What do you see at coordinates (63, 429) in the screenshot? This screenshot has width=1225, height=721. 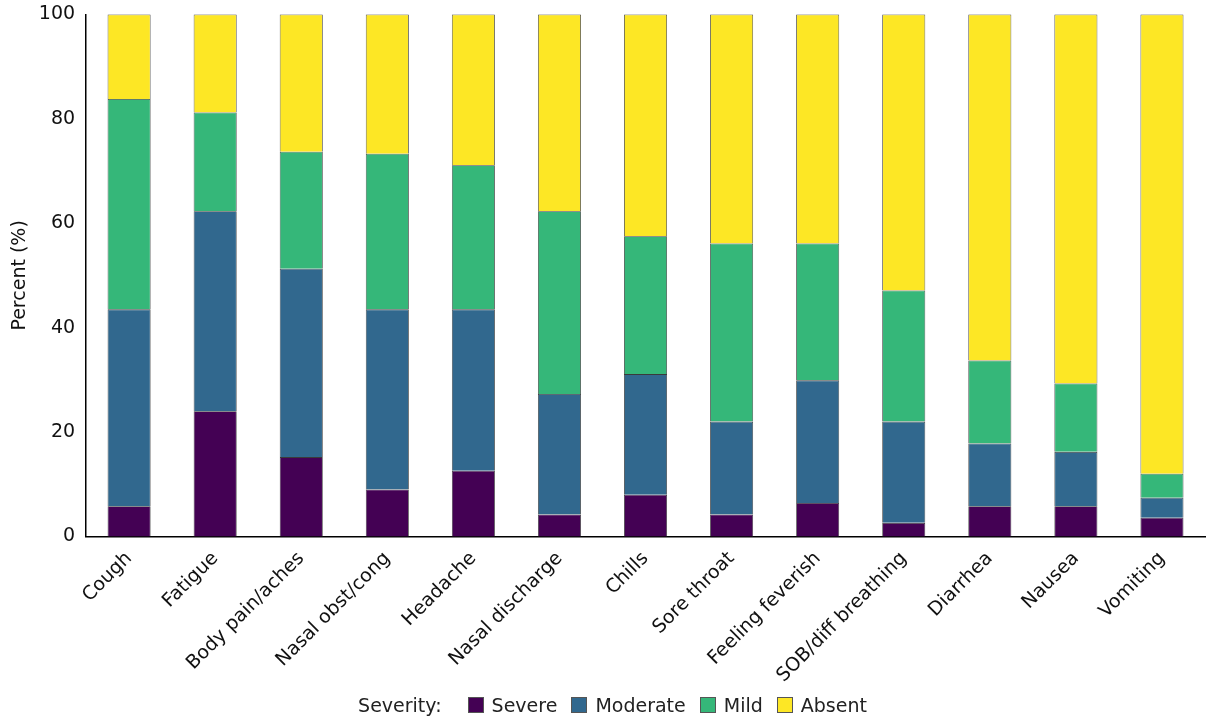 I see `y-tick-label: 20` at bounding box center [63, 429].